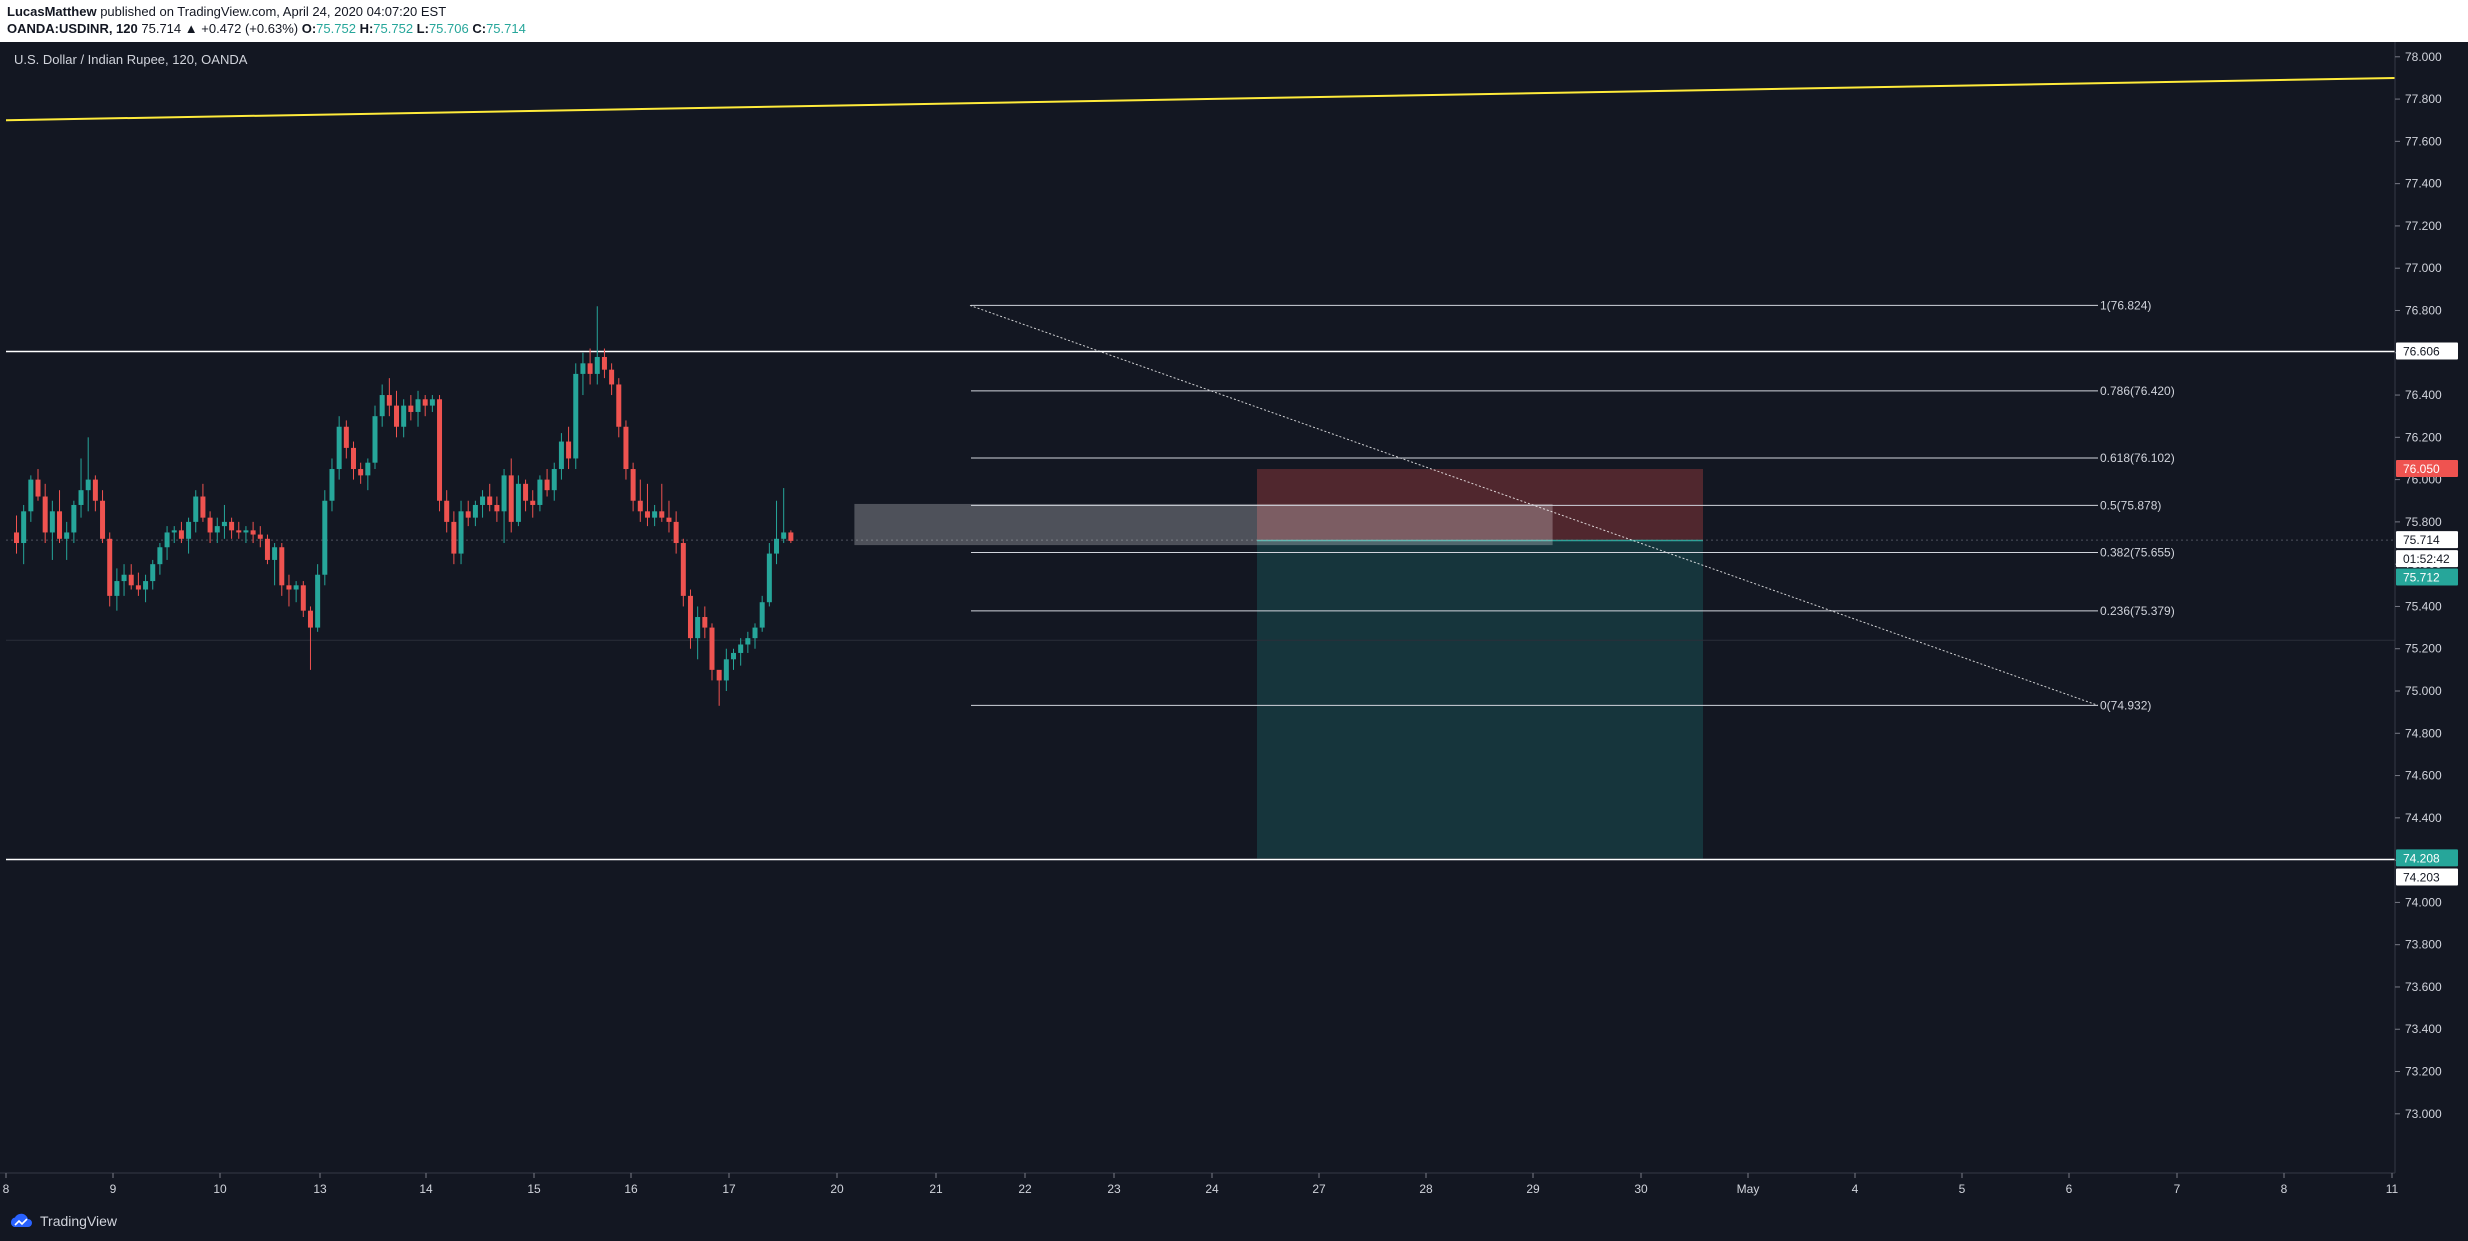 The height and width of the screenshot is (1241, 2468). I want to click on y-tick-label: 73.400, so click(2423, 1029).